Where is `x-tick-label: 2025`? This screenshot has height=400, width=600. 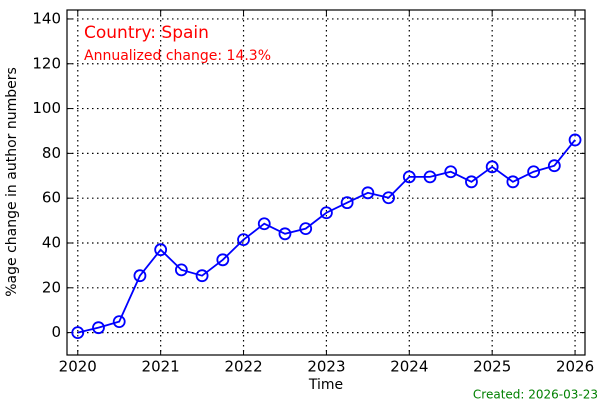 x-tick-label: 2025 is located at coordinates (492, 367).